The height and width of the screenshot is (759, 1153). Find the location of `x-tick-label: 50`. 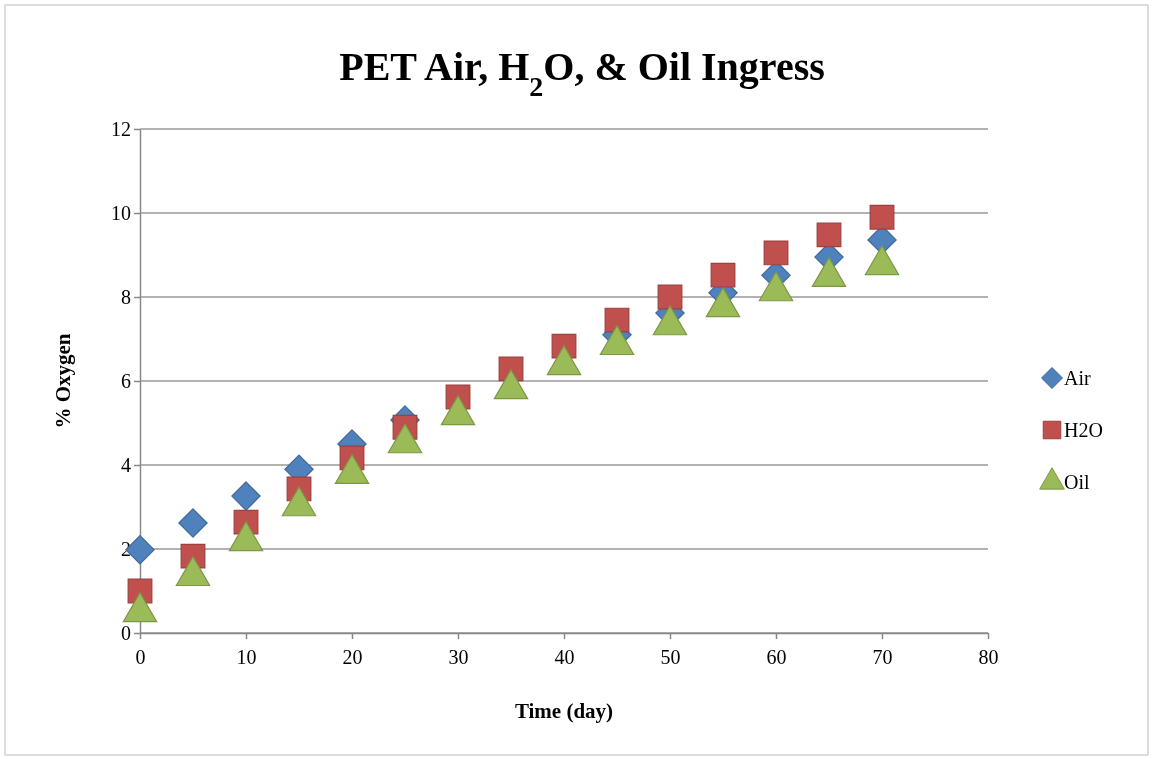

x-tick-label: 50 is located at coordinates (670, 657).